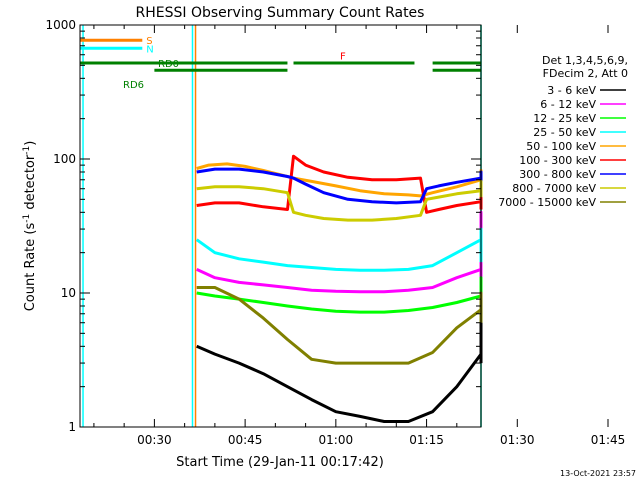  I want to click on y-tick-label-3: 1000, so click(60, 25).